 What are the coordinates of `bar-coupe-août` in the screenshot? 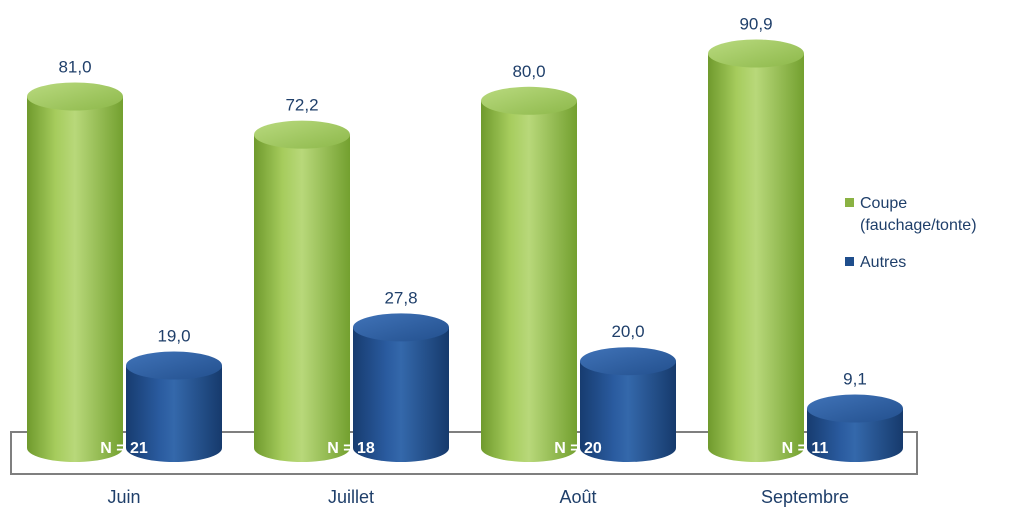 It's located at (529, 274).